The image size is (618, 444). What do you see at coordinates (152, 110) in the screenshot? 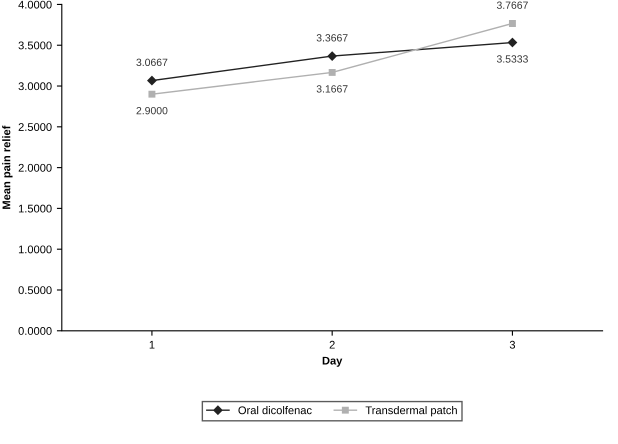
I see `data-label: 2.9000` at bounding box center [152, 110].